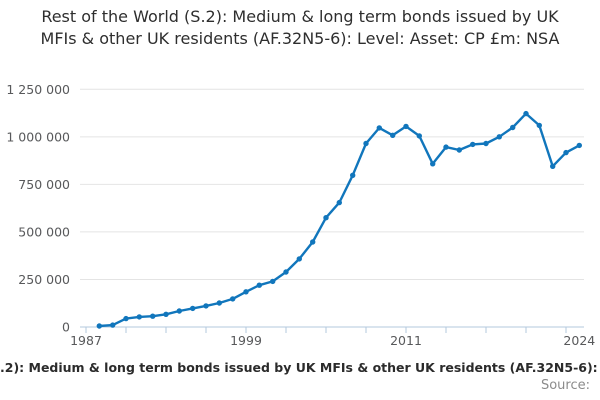  I want to click on x-axis-label: 1987, so click(86, 340).